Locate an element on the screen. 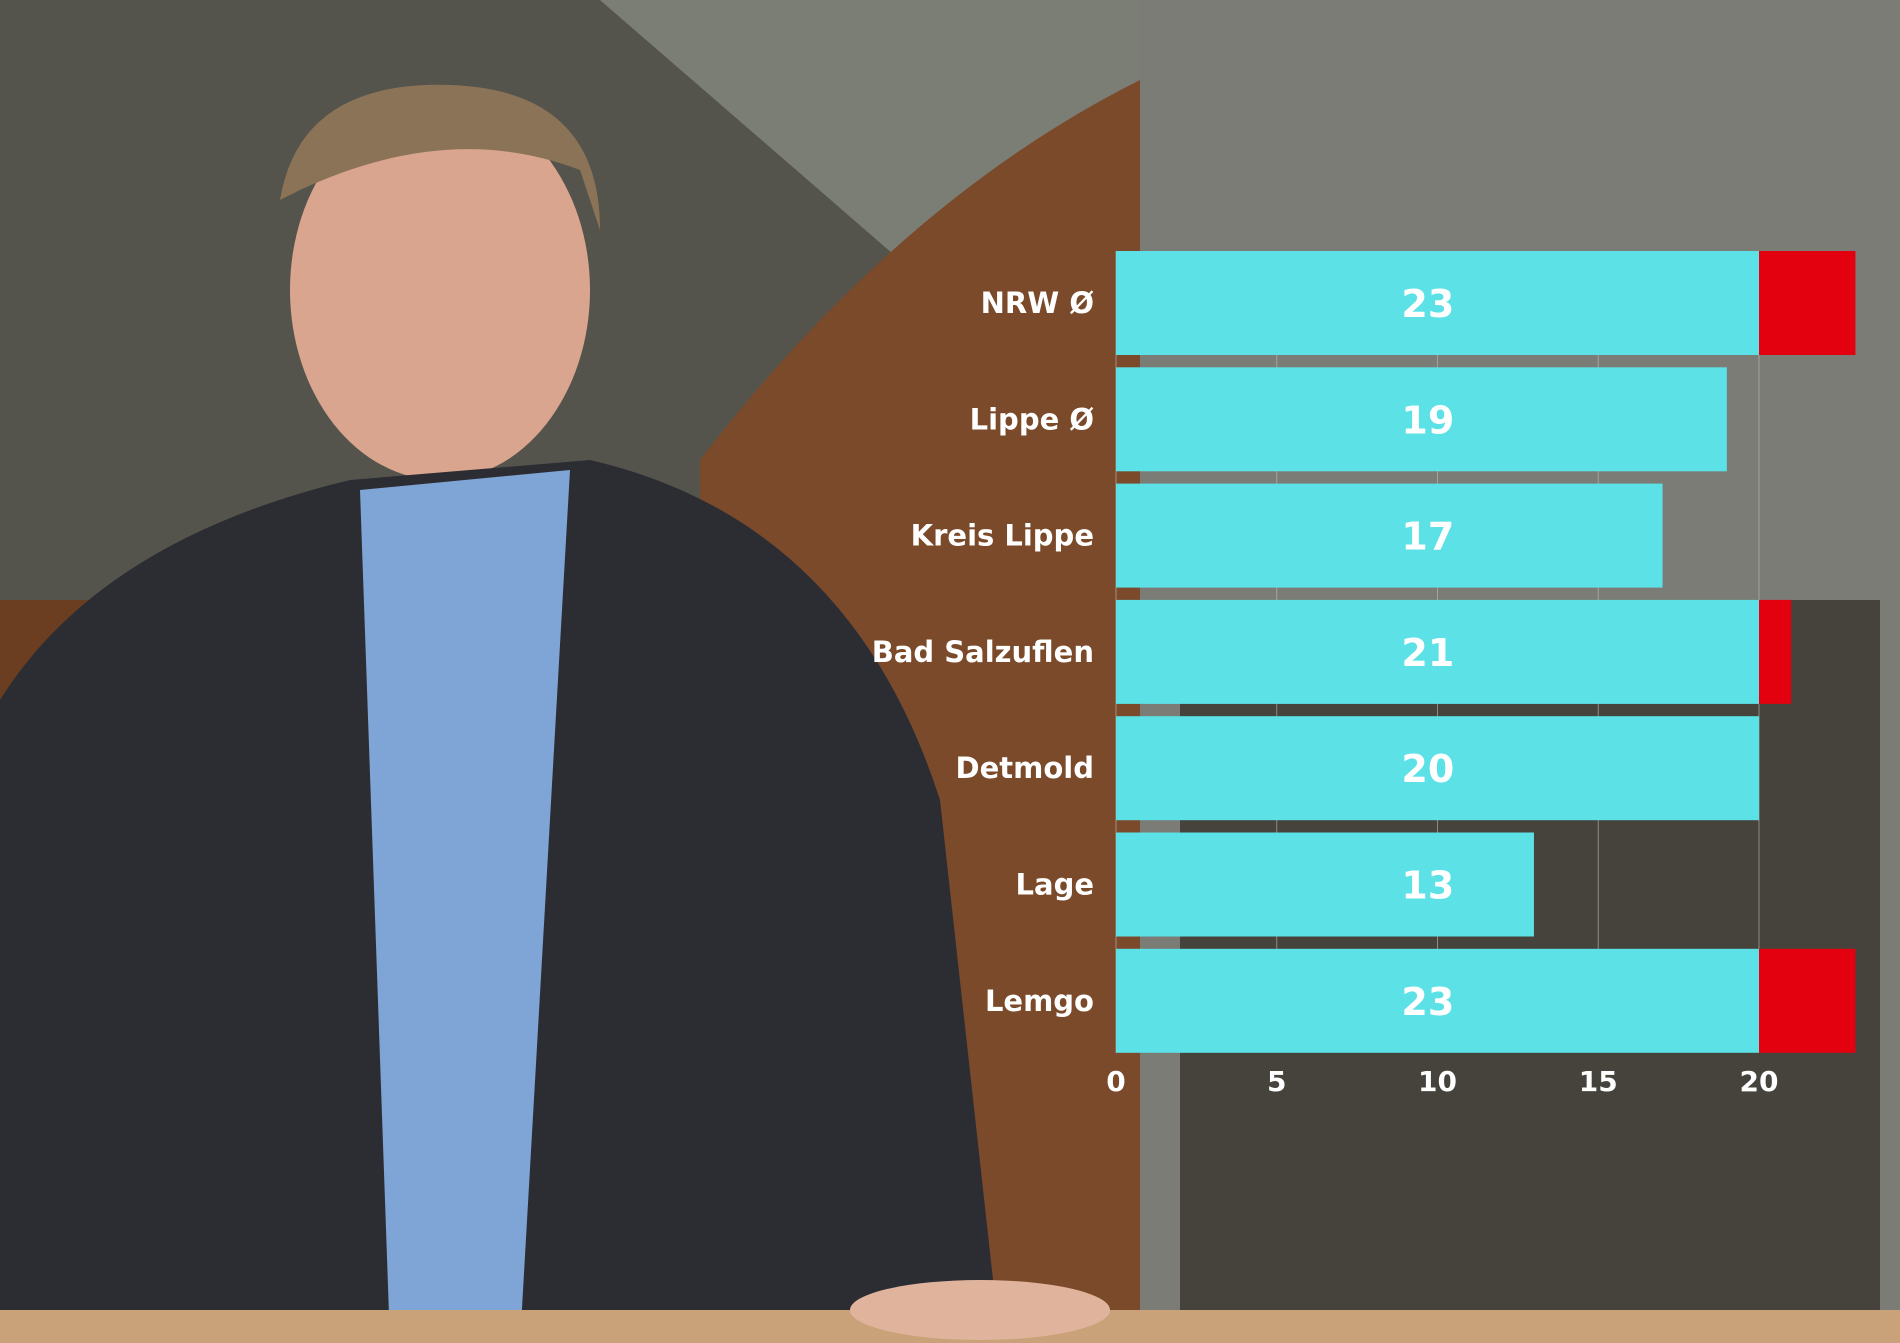  x-tick-label: 15 is located at coordinates (1598, 1081).